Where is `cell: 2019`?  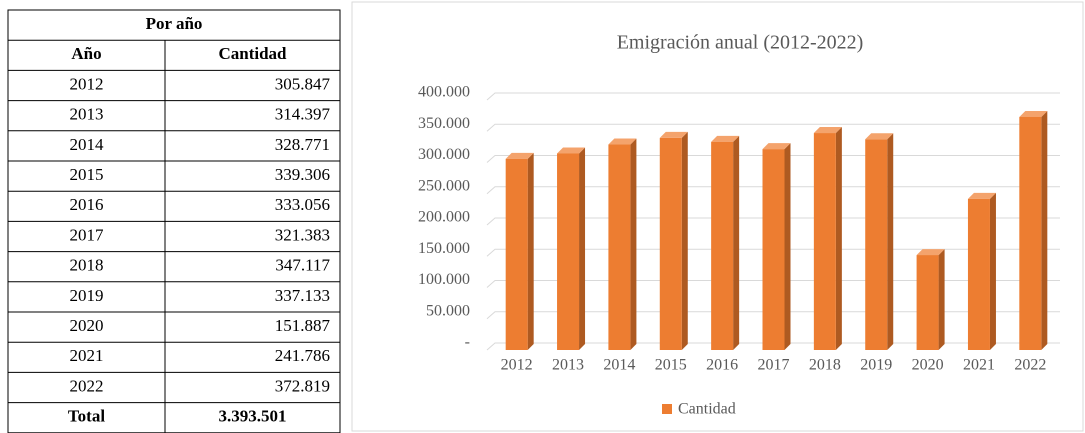 cell: 2019 is located at coordinates (87, 295).